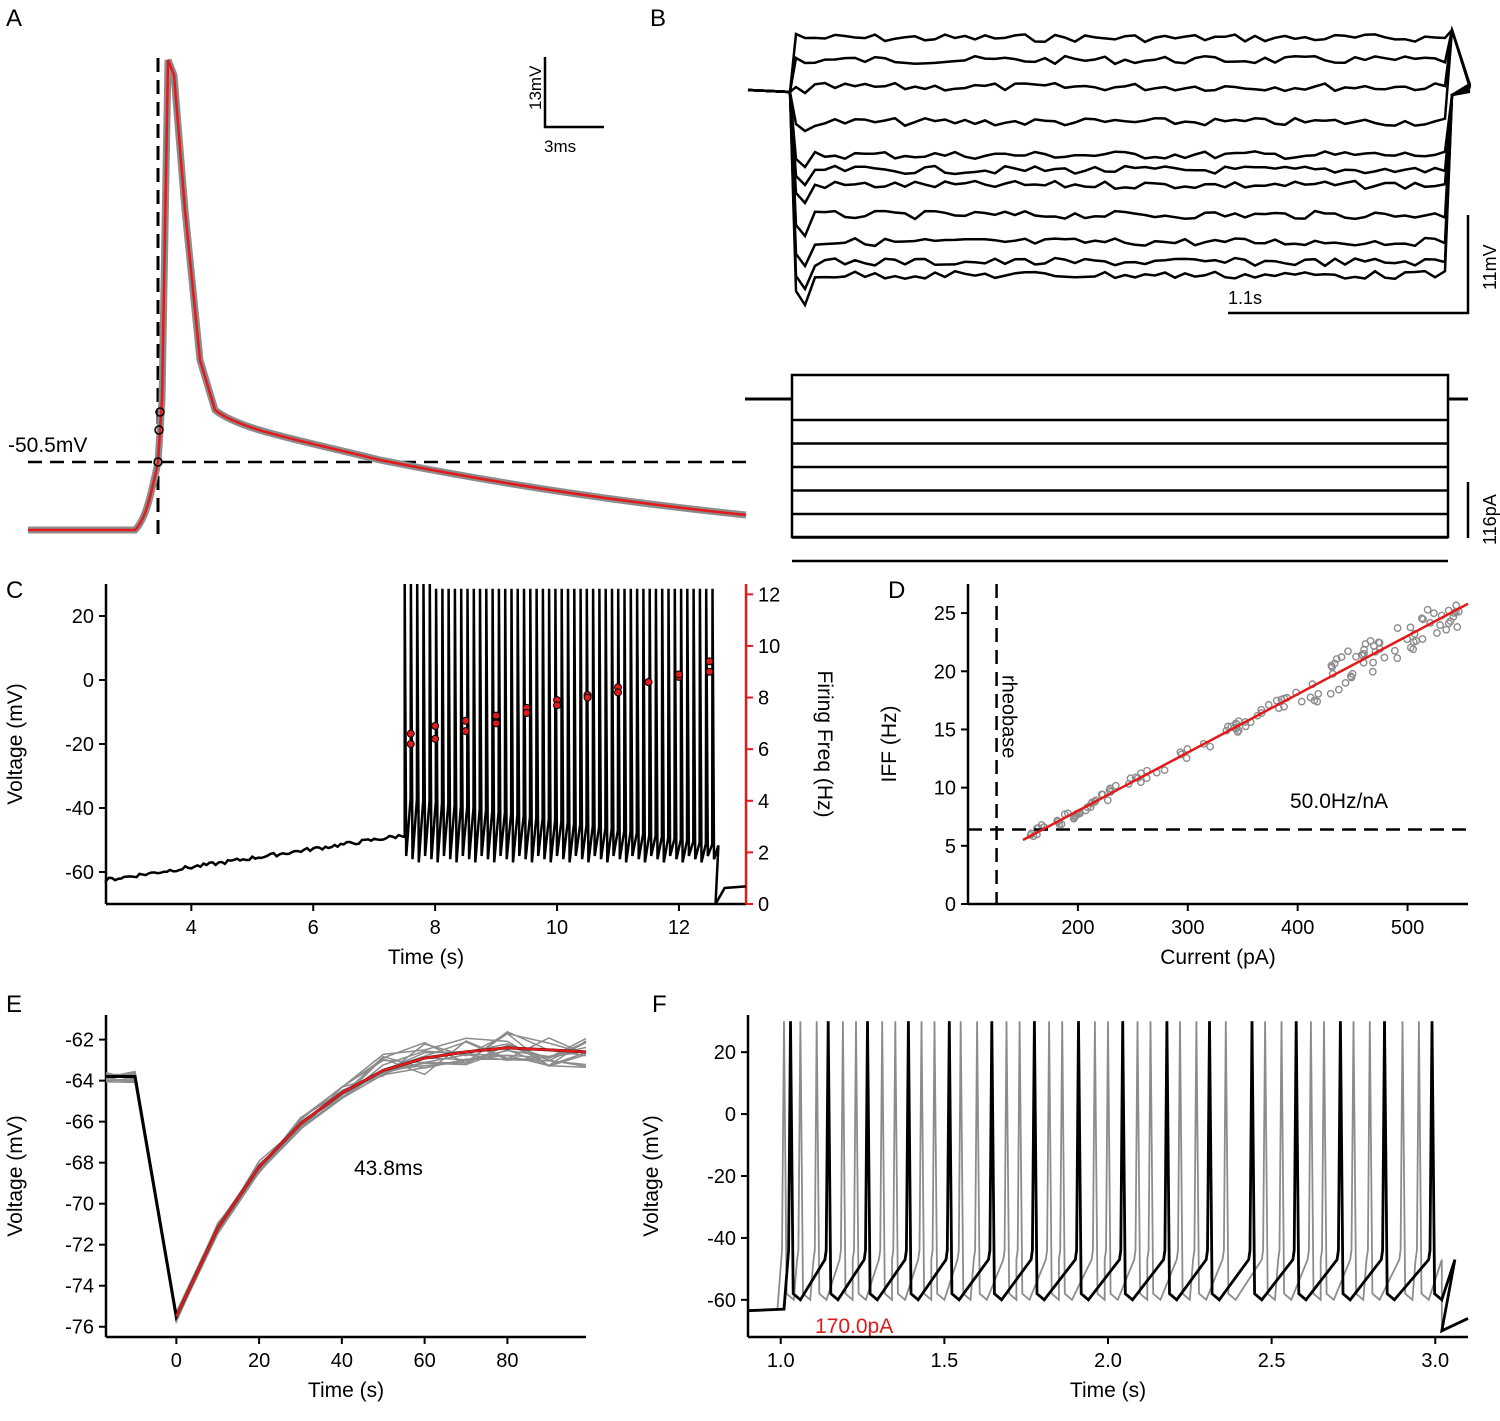 The width and height of the screenshot is (1500, 1421). Describe the element at coordinates (79, 1205) in the screenshot. I see `y-tick-label: -70` at that location.